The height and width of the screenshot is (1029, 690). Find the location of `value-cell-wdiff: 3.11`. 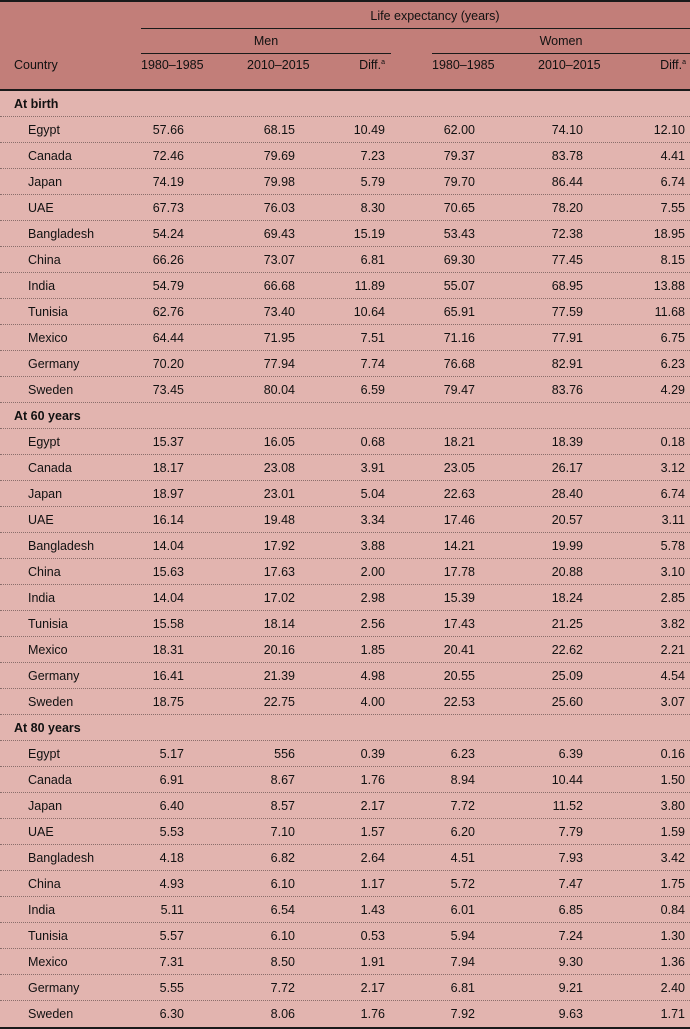

value-cell-wdiff: 3.11 is located at coordinates (673, 520).